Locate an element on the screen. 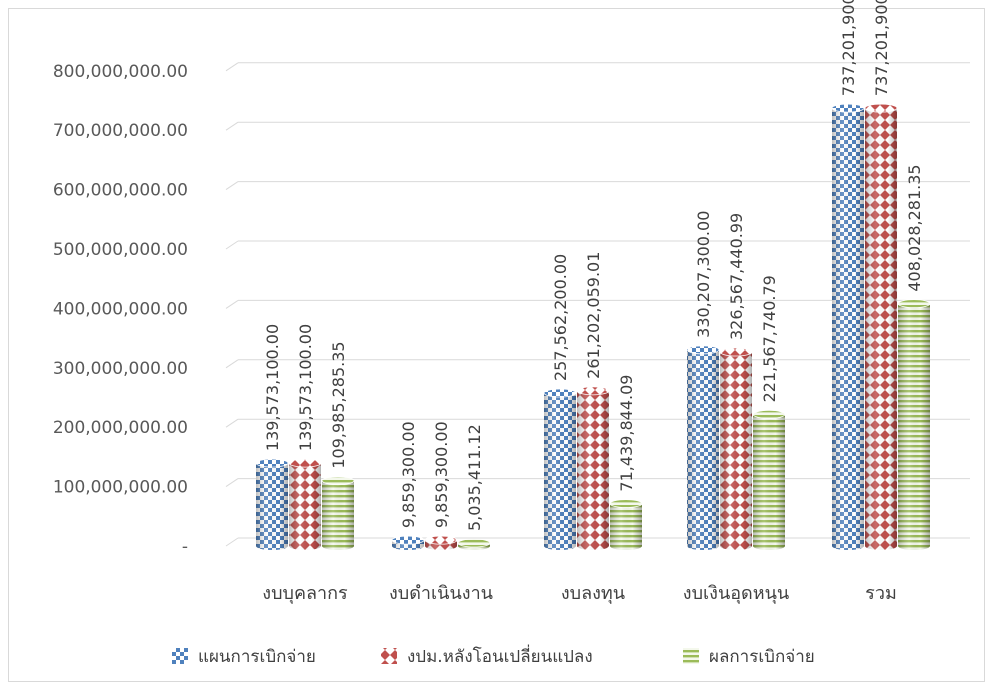  data-label: 330,207,300.00 is located at coordinates (703, 274).